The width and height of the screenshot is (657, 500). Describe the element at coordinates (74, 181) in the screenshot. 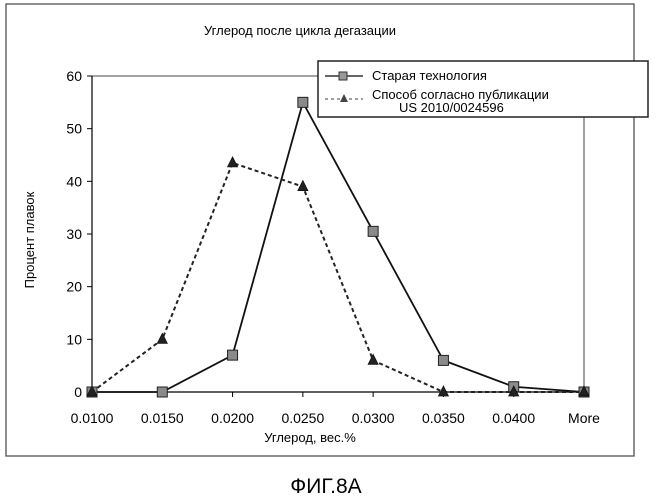

I see `y-tick-label: 40` at that location.